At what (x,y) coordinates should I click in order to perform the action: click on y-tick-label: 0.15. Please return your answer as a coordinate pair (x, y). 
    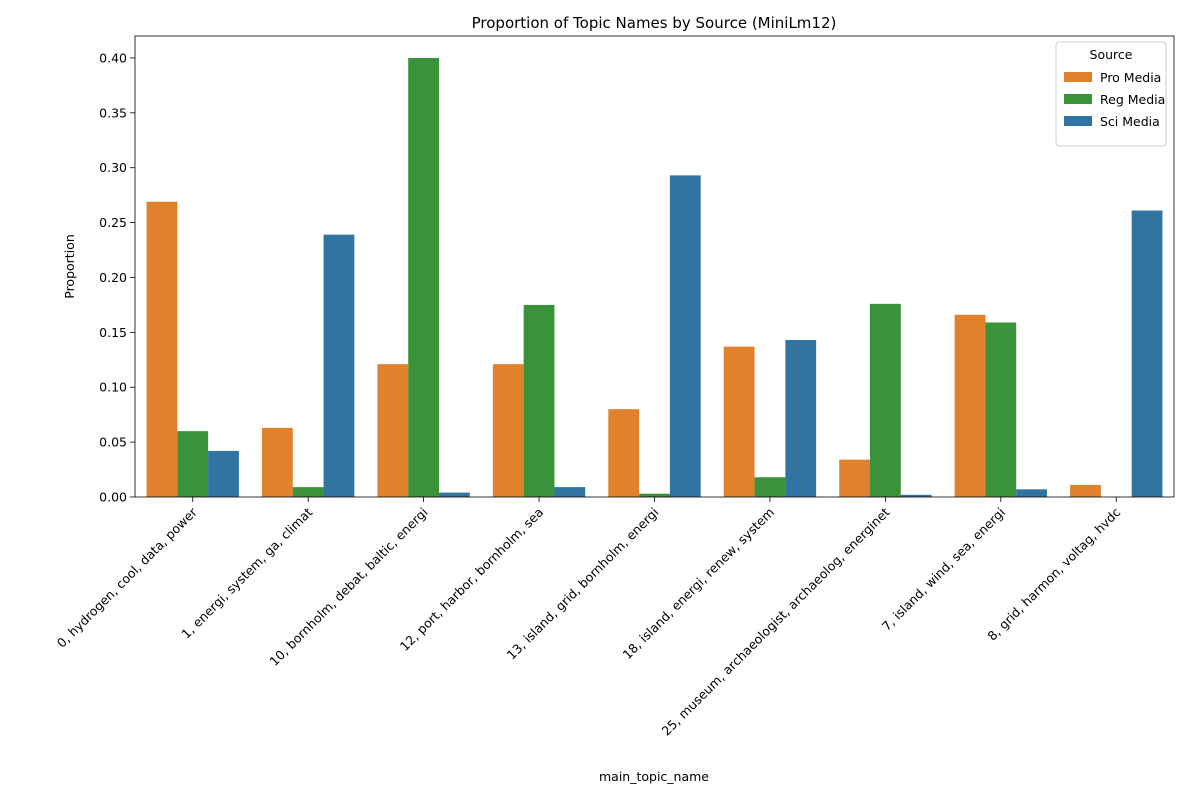
    Looking at the image, I should click on (113, 332).